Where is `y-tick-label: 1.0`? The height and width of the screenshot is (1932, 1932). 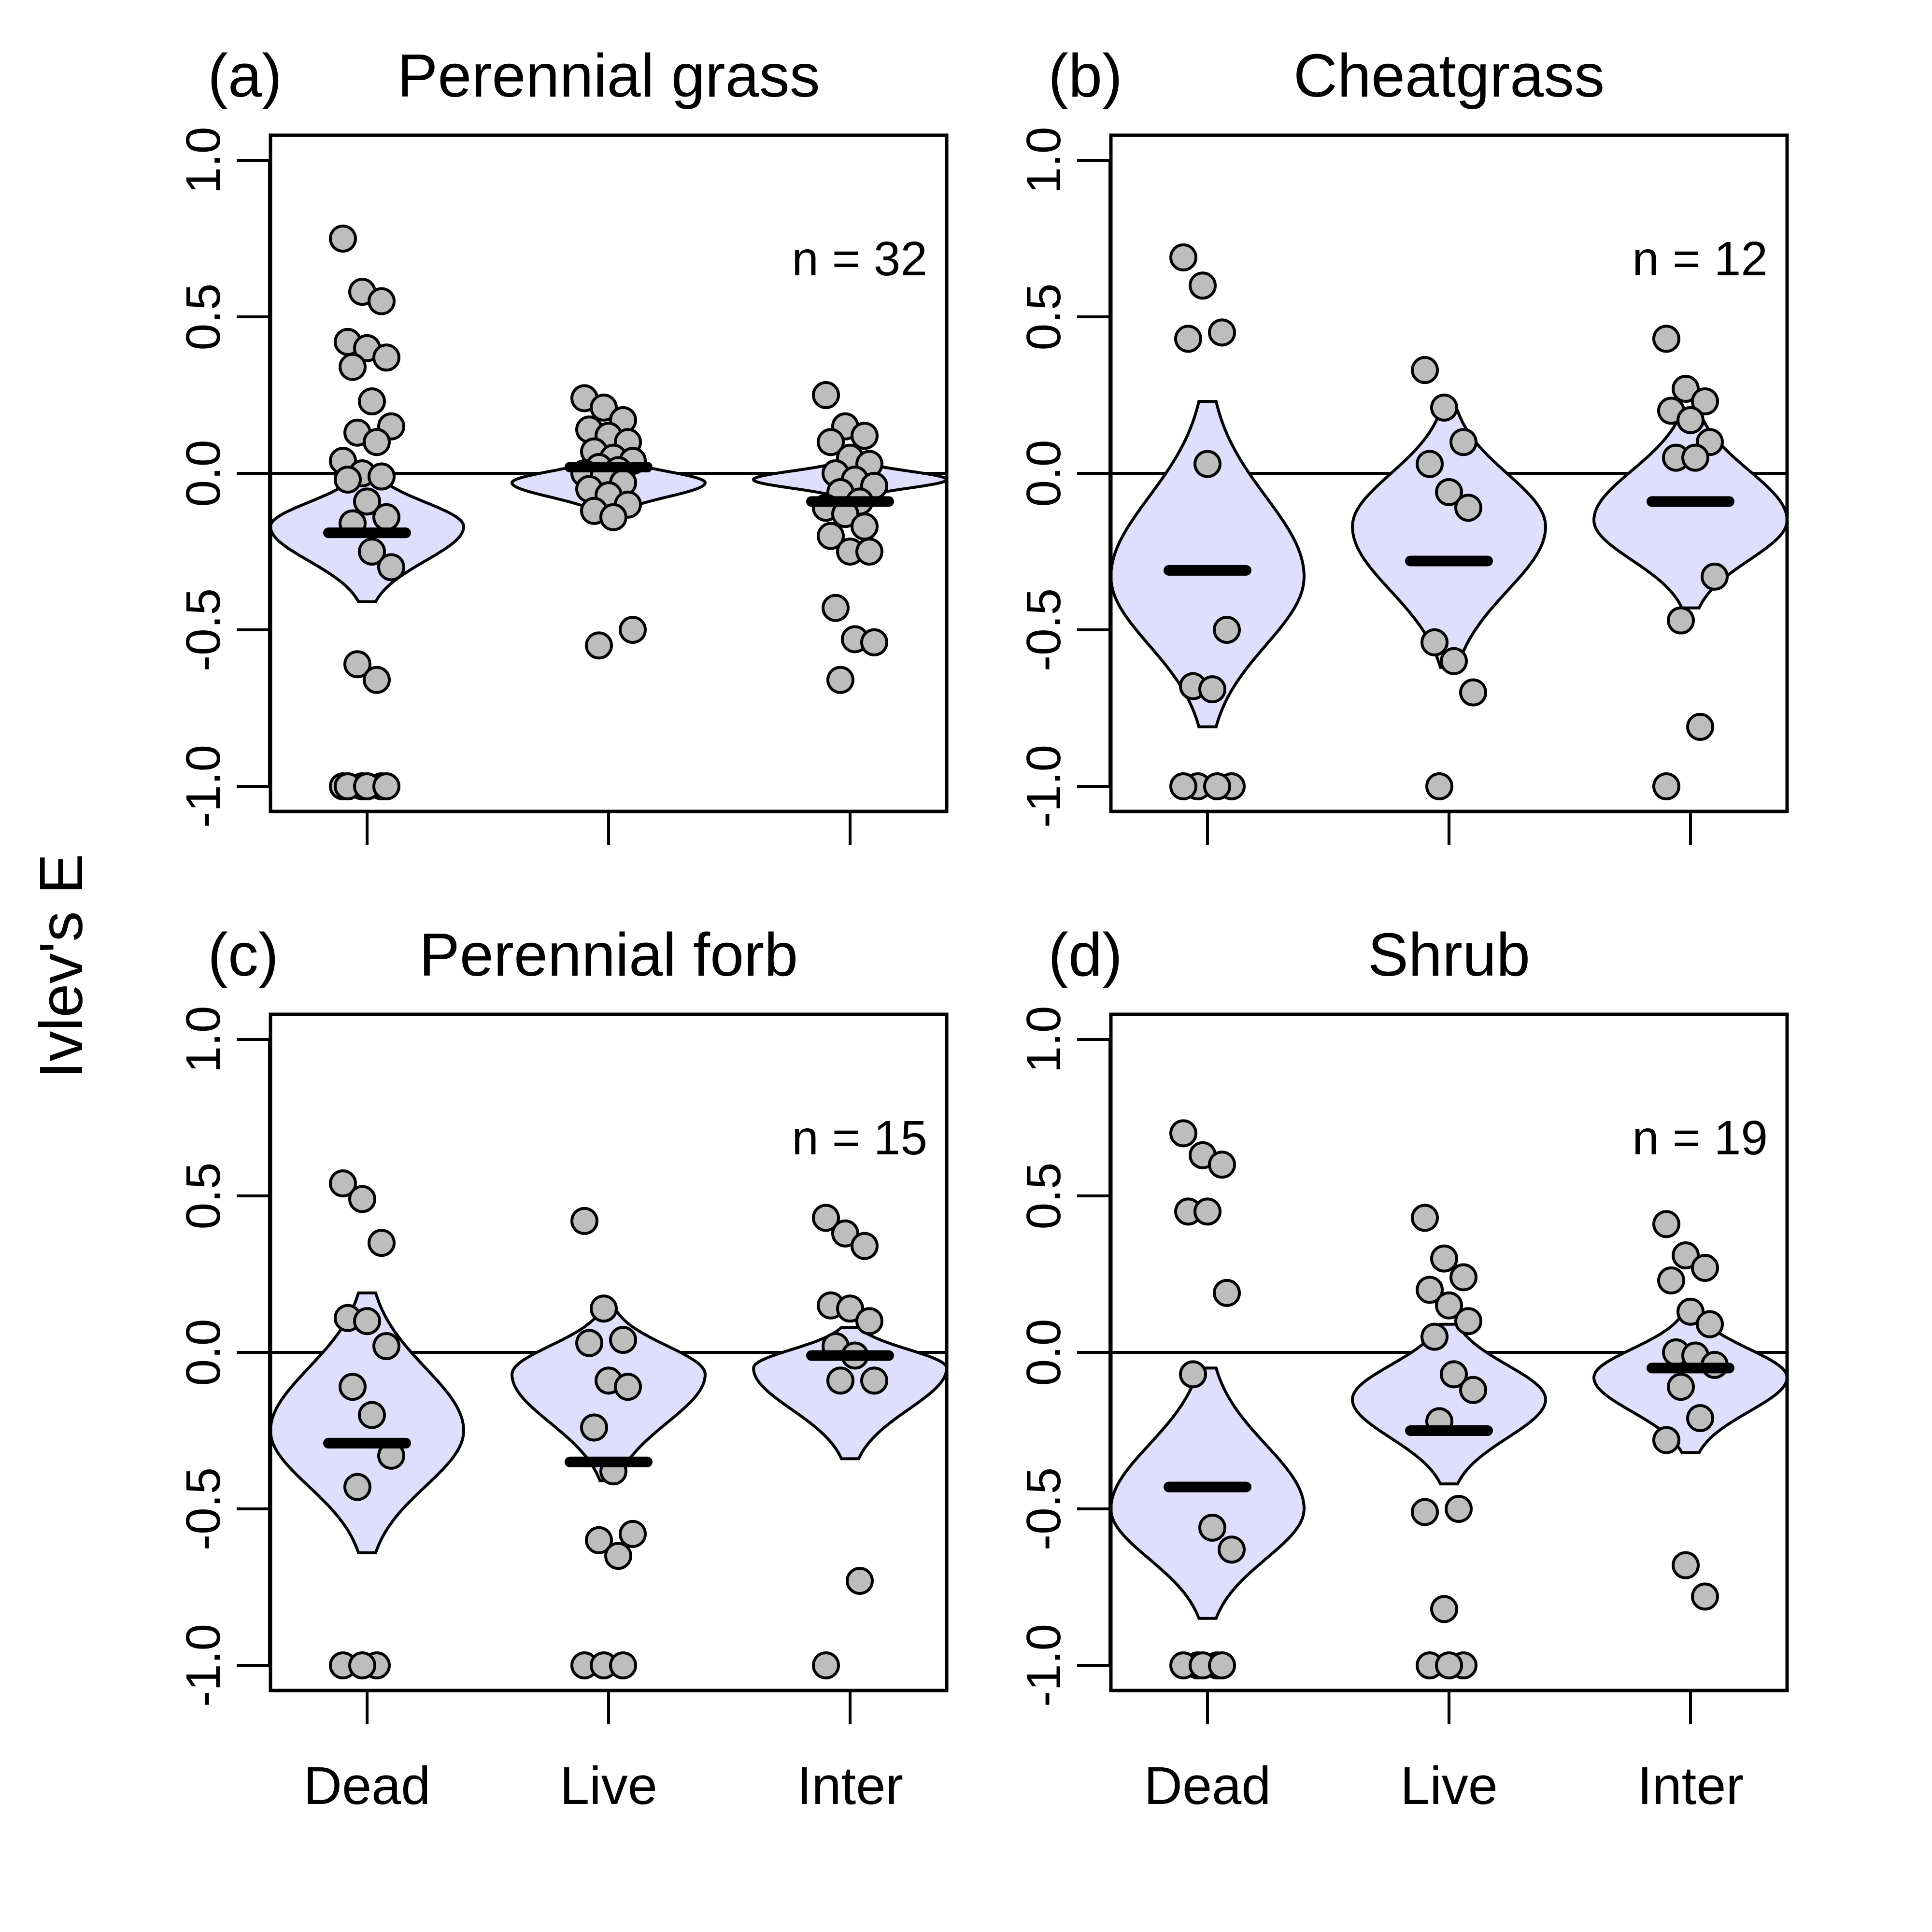
y-tick-label: 1.0 is located at coordinates (203, 160).